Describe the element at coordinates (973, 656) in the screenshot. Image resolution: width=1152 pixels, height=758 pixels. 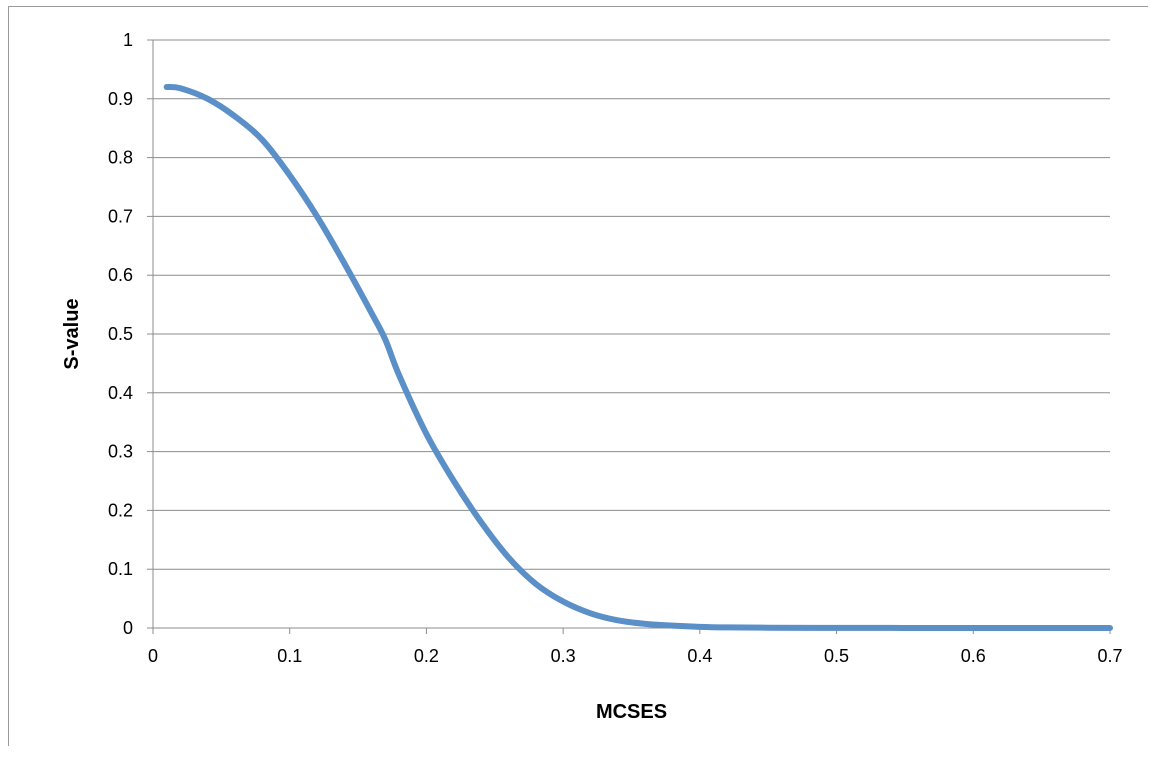
I see `x-tick-label: 0.6` at that location.